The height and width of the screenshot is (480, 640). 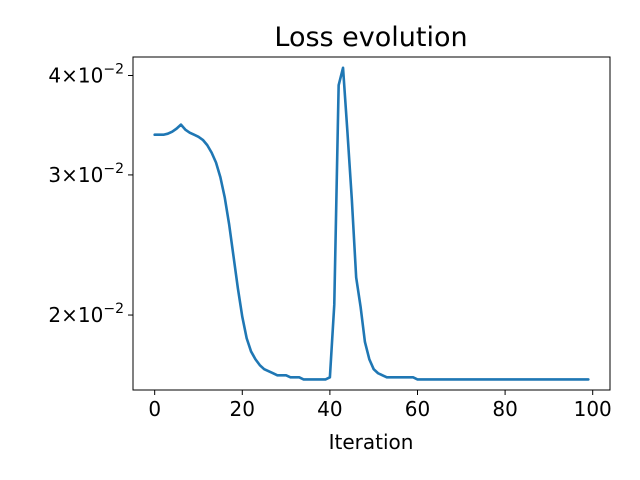 What do you see at coordinates (86, 314) in the screenshot?
I see `y-tick-label: 2×10⁻²` at bounding box center [86, 314].